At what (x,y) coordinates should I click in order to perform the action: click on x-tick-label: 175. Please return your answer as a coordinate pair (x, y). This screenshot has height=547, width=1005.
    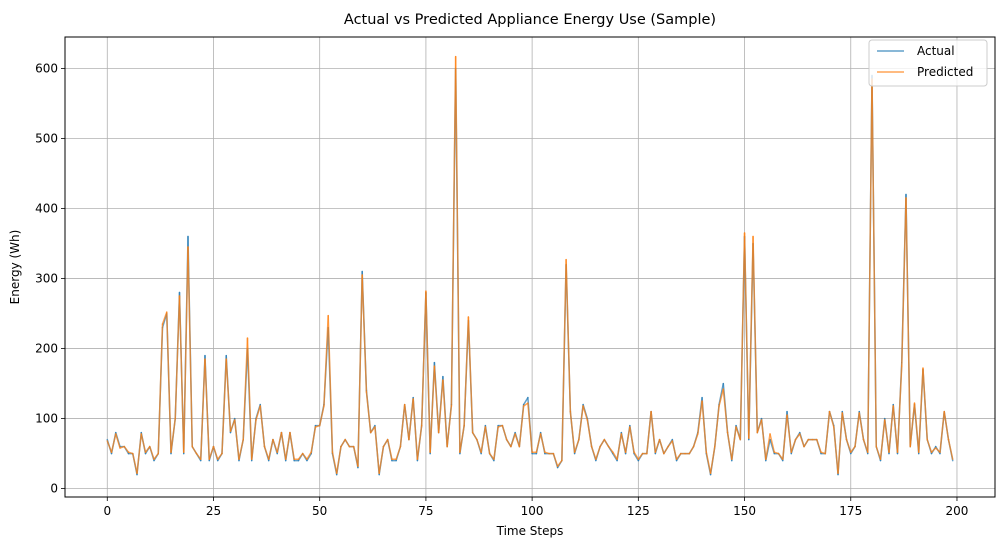
    Looking at the image, I should click on (850, 511).